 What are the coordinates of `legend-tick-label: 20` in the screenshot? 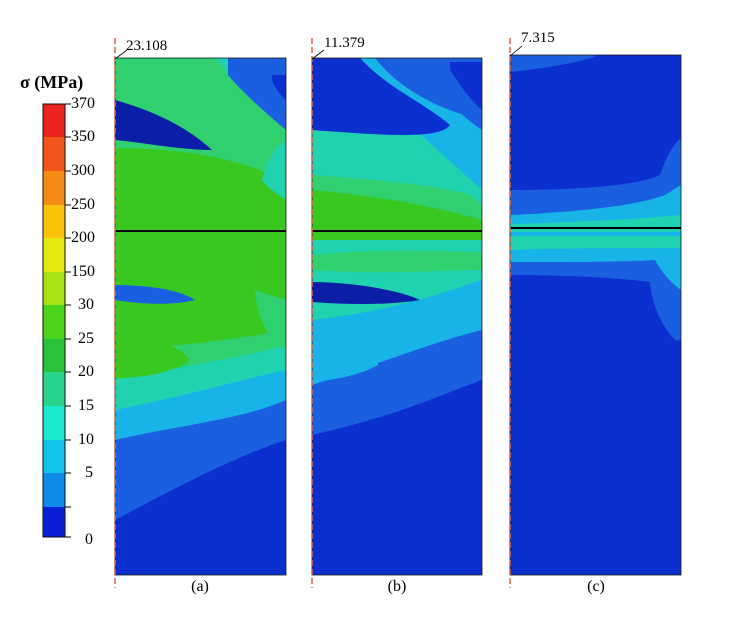 It's located at (86, 371).